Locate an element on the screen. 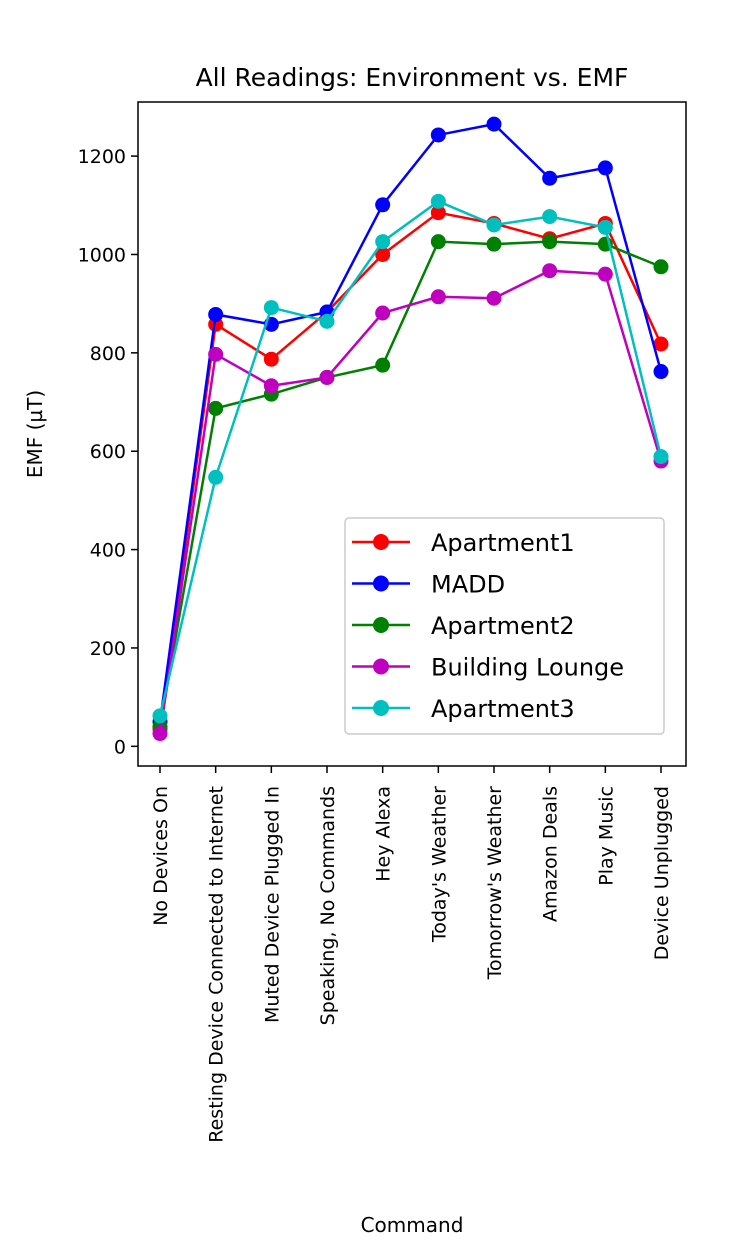 Image resolution: width=733 pixels, height=1255 pixels. legend-item: MADD is located at coordinates (428, 585).